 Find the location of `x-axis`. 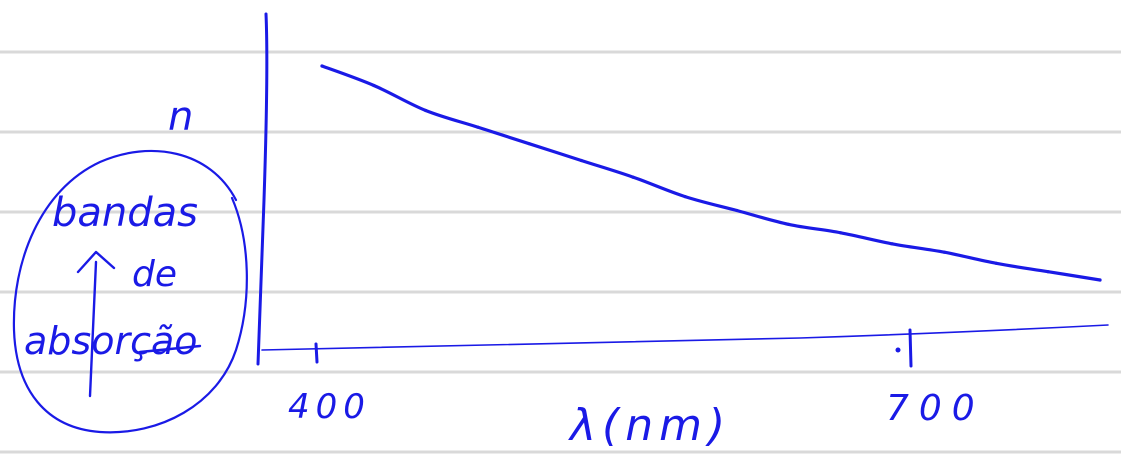

x-axis is located at coordinates (685, 337).